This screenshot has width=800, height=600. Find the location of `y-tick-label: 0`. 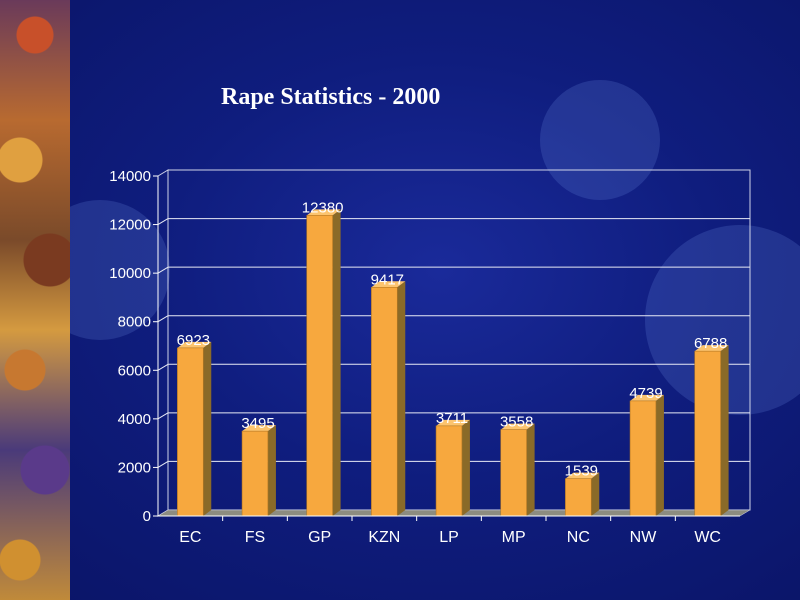

y-tick-label: 0 is located at coordinates (147, 516).